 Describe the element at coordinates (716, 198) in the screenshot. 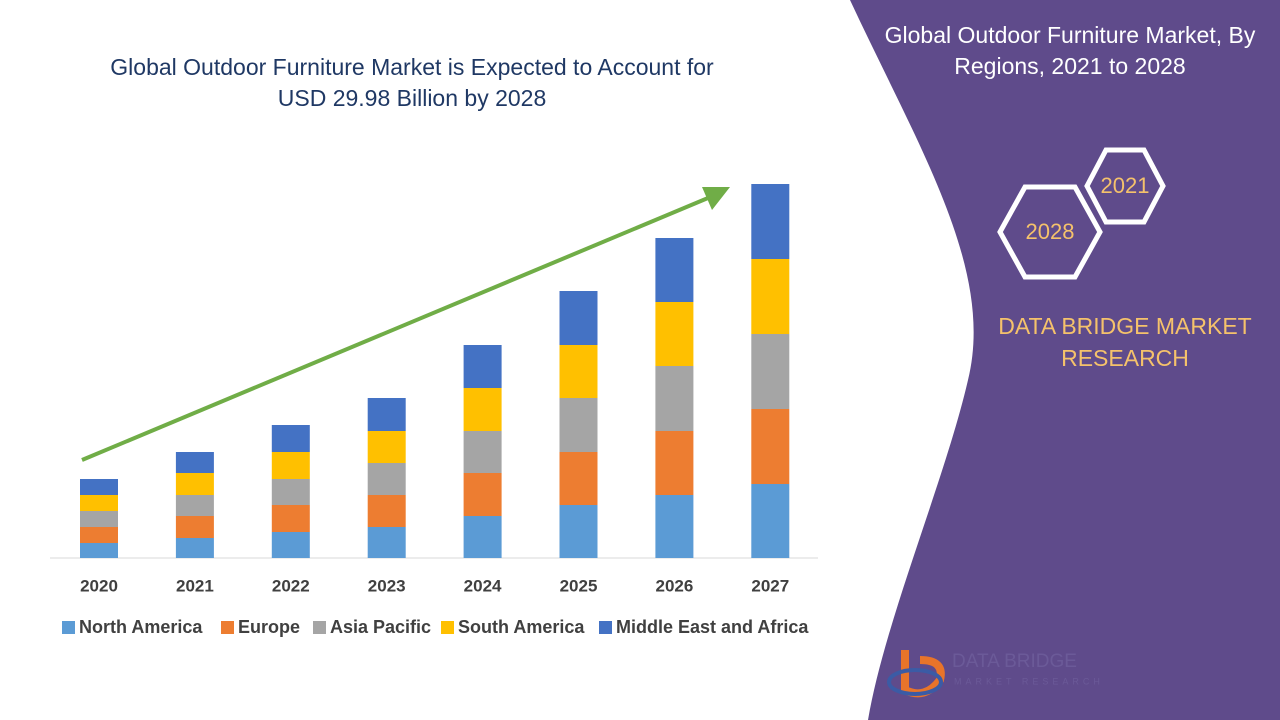

I see `trend-arrowhead` at that location.